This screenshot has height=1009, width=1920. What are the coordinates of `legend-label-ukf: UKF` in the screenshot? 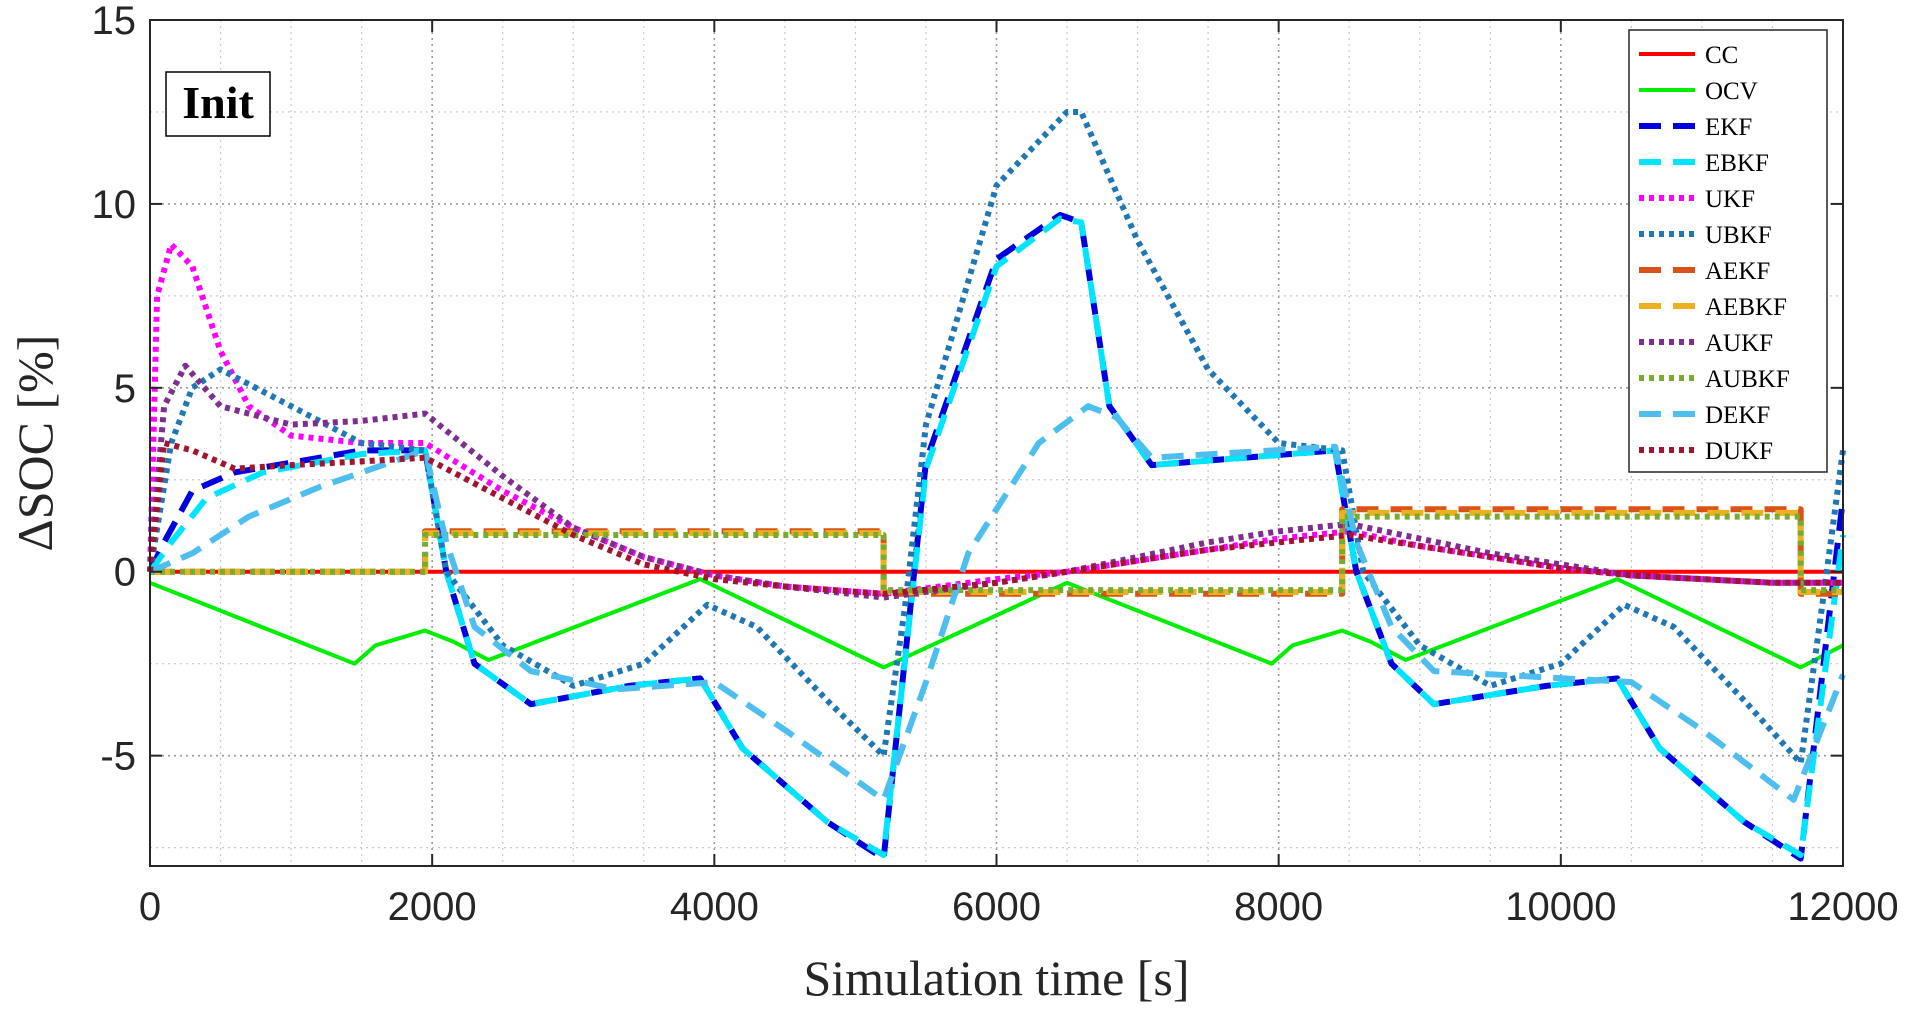 It's located at (1730, 199).